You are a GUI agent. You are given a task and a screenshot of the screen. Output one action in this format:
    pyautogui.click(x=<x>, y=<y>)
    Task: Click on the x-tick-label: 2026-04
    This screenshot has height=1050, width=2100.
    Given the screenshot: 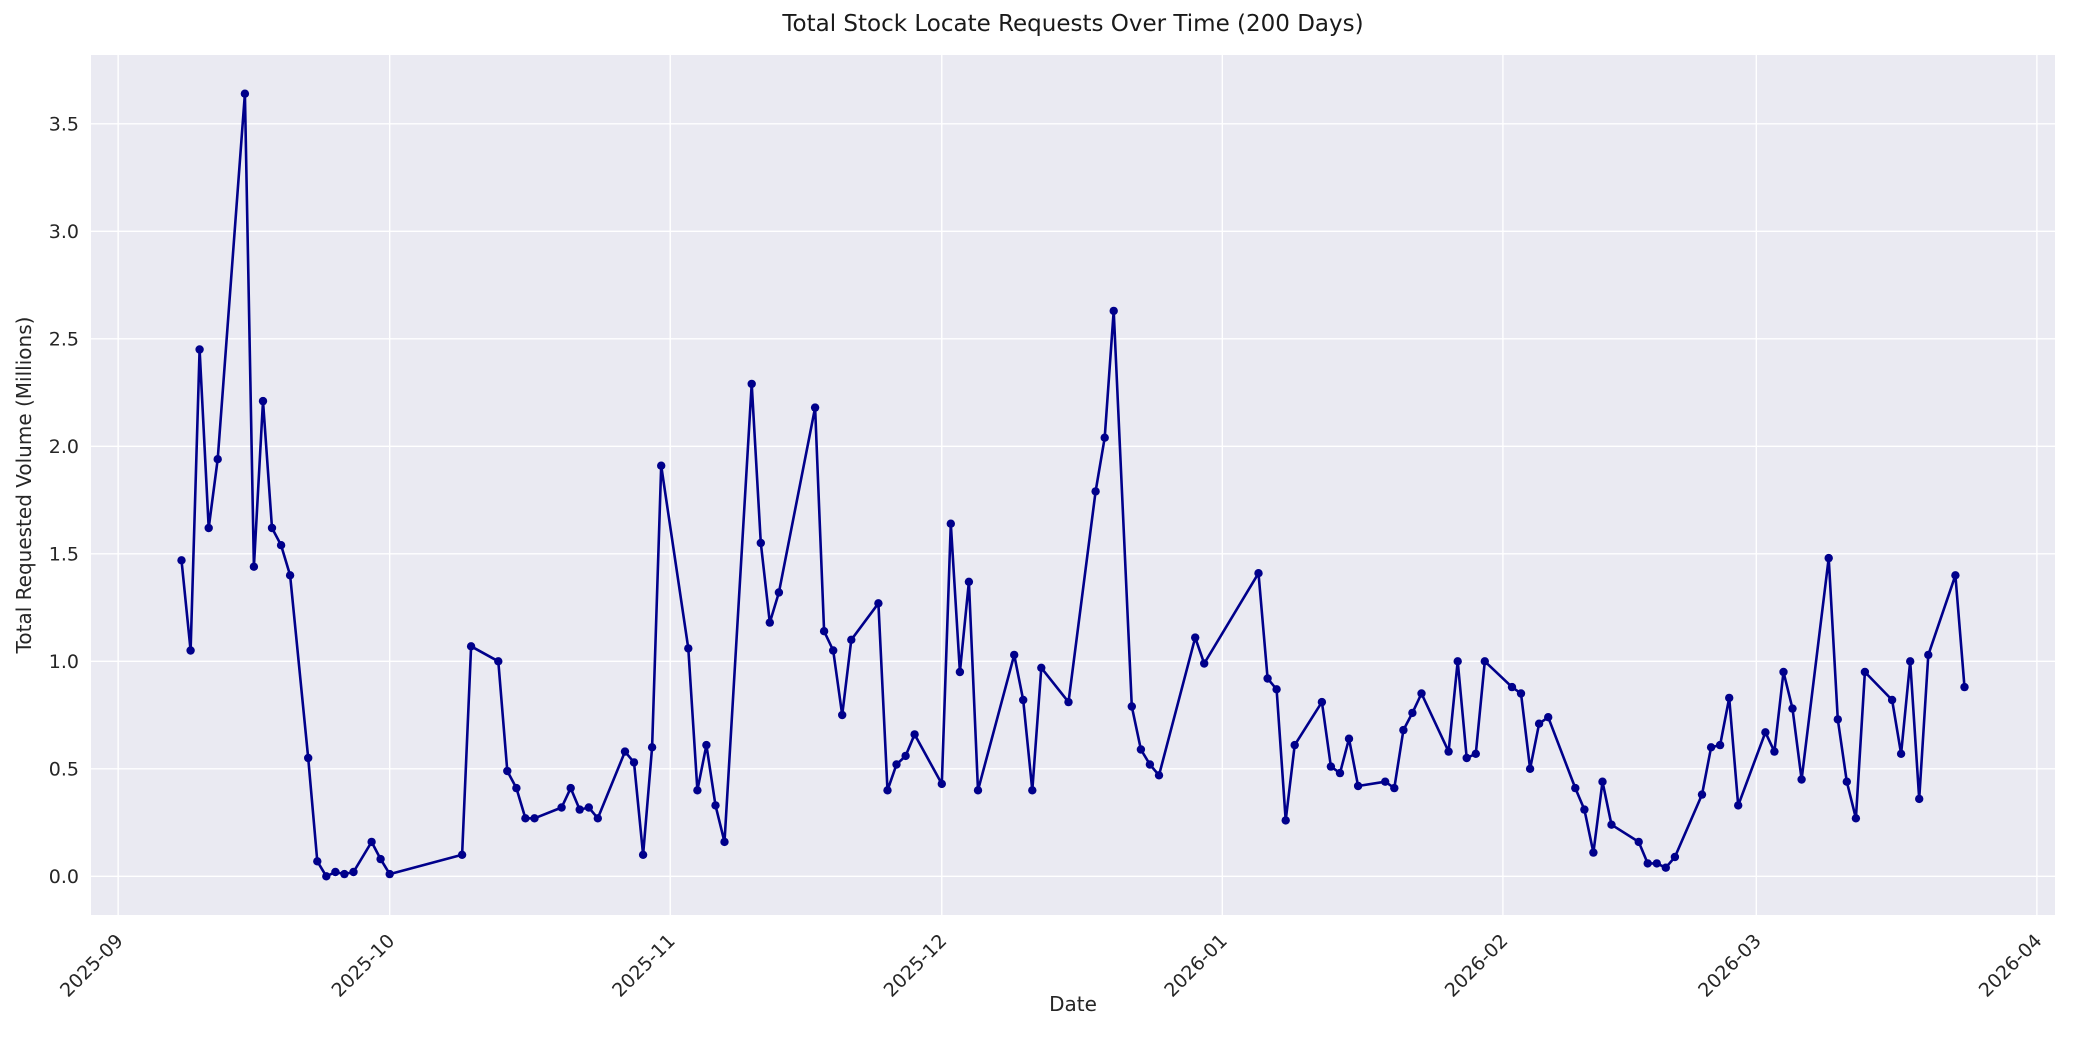 What is the action you would take?
    pyautogui.click(x=2011, y=966)
    